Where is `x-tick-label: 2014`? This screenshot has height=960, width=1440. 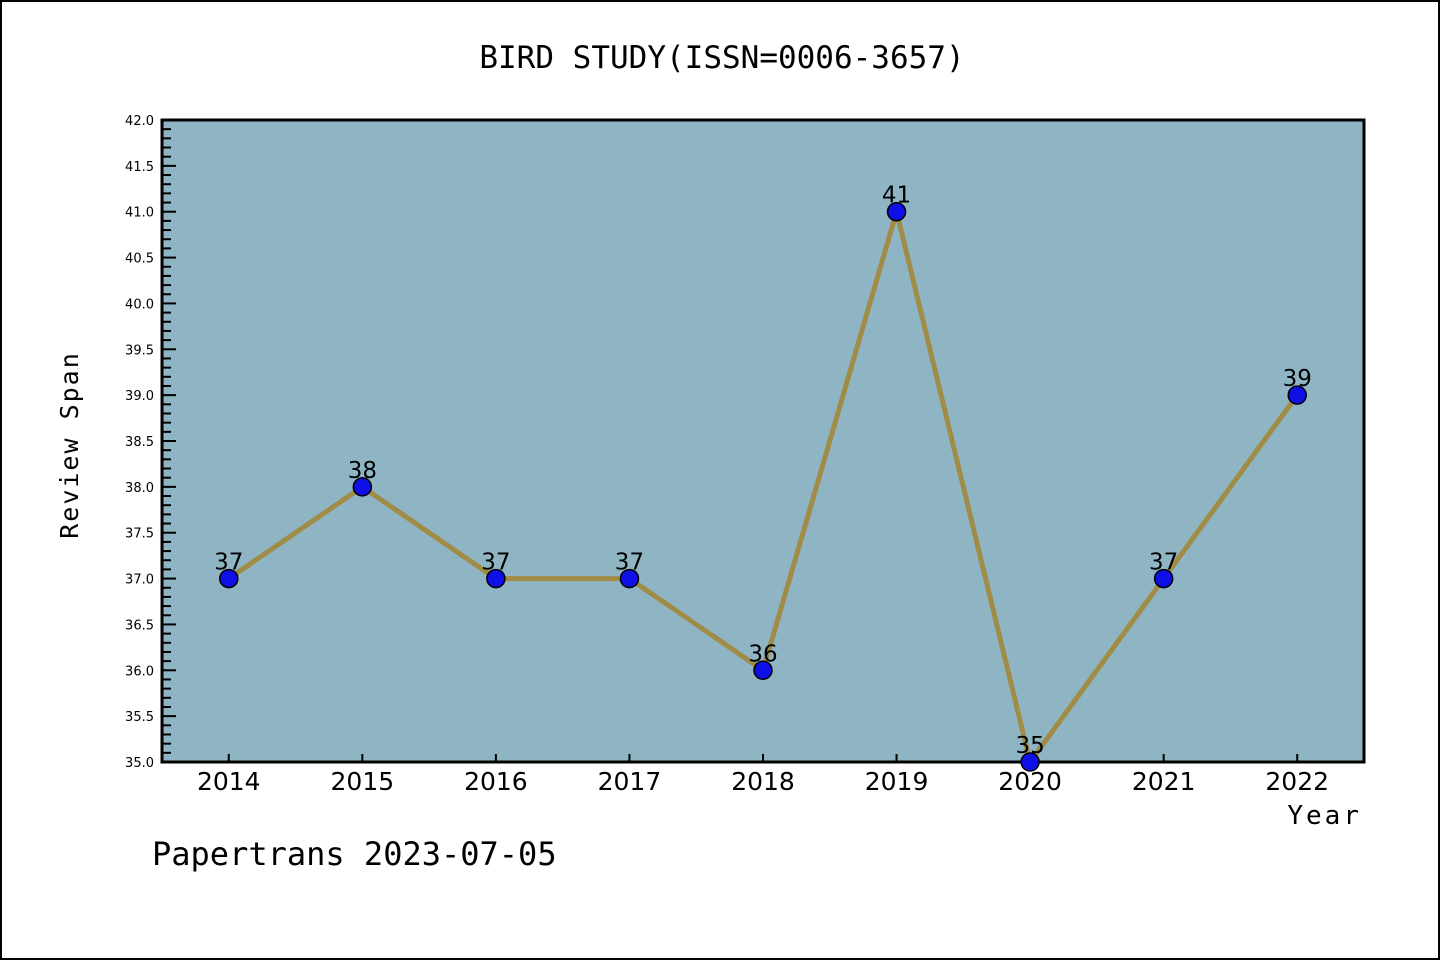 x-tick-label: 2014 is located at coordinates (229, 781).